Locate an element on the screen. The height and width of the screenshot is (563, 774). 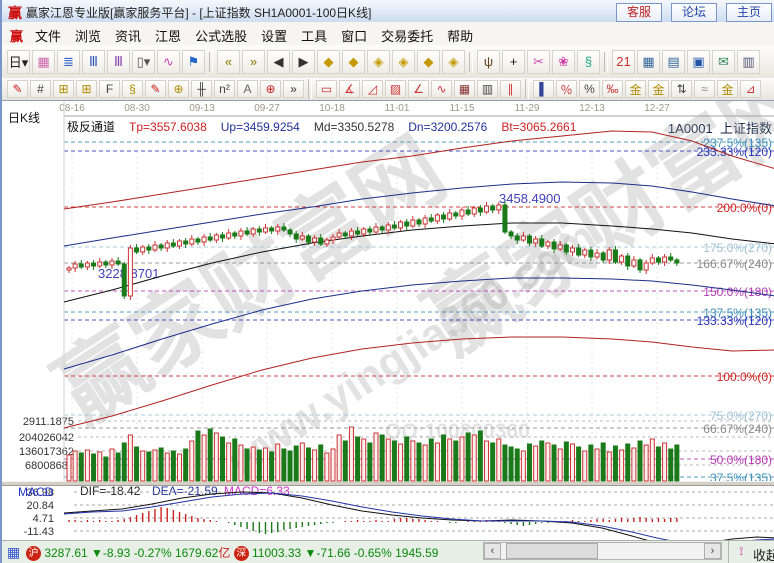
toolbar-permille-icon: ‰ is located at coordinates (612, 89).